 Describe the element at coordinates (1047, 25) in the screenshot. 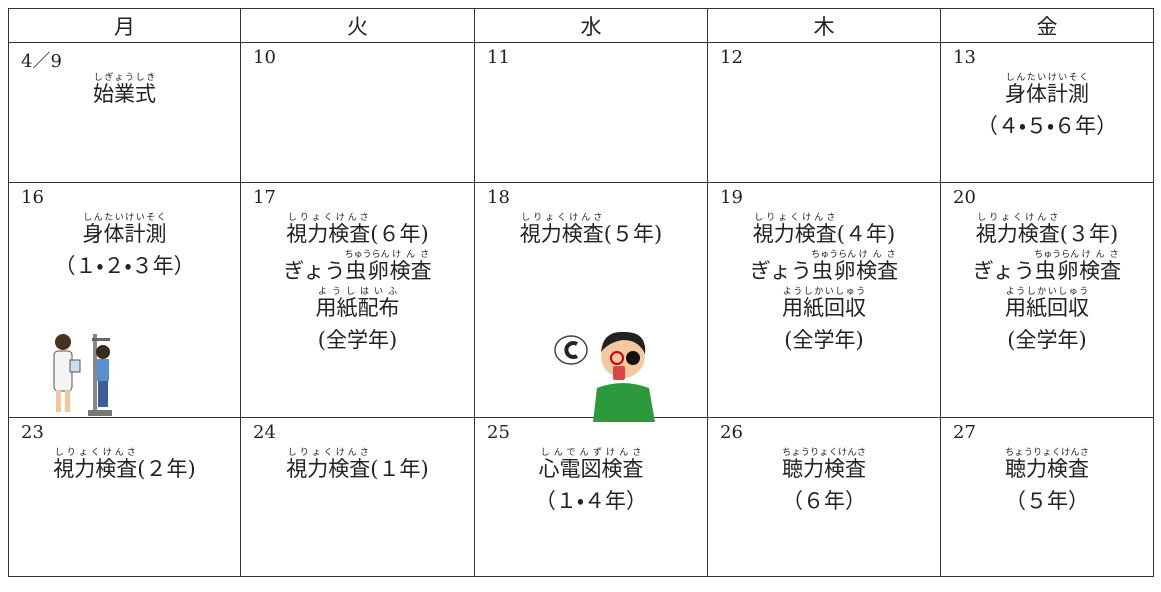

I see `day-header: 金` at that location.